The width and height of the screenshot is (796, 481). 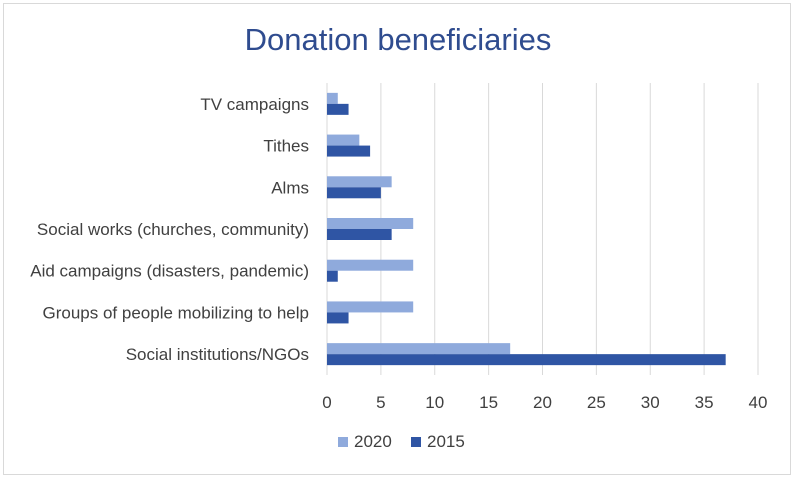 What do you see at coordinates (401, 441) in the screenshot?
I see `legend: 2020 2015` at bounding box center [401, 441].